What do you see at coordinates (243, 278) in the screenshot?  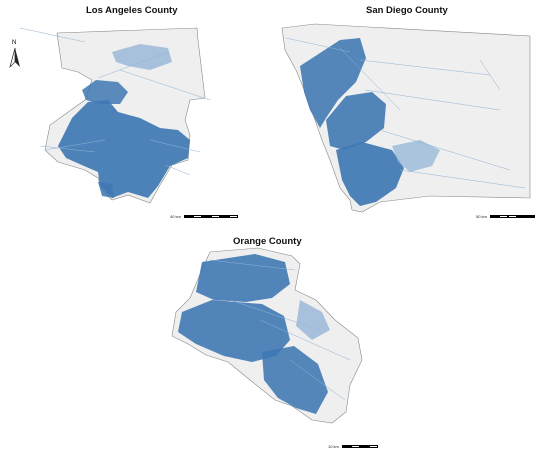 I see `oc-north-network` at bounding box center [243, 278].